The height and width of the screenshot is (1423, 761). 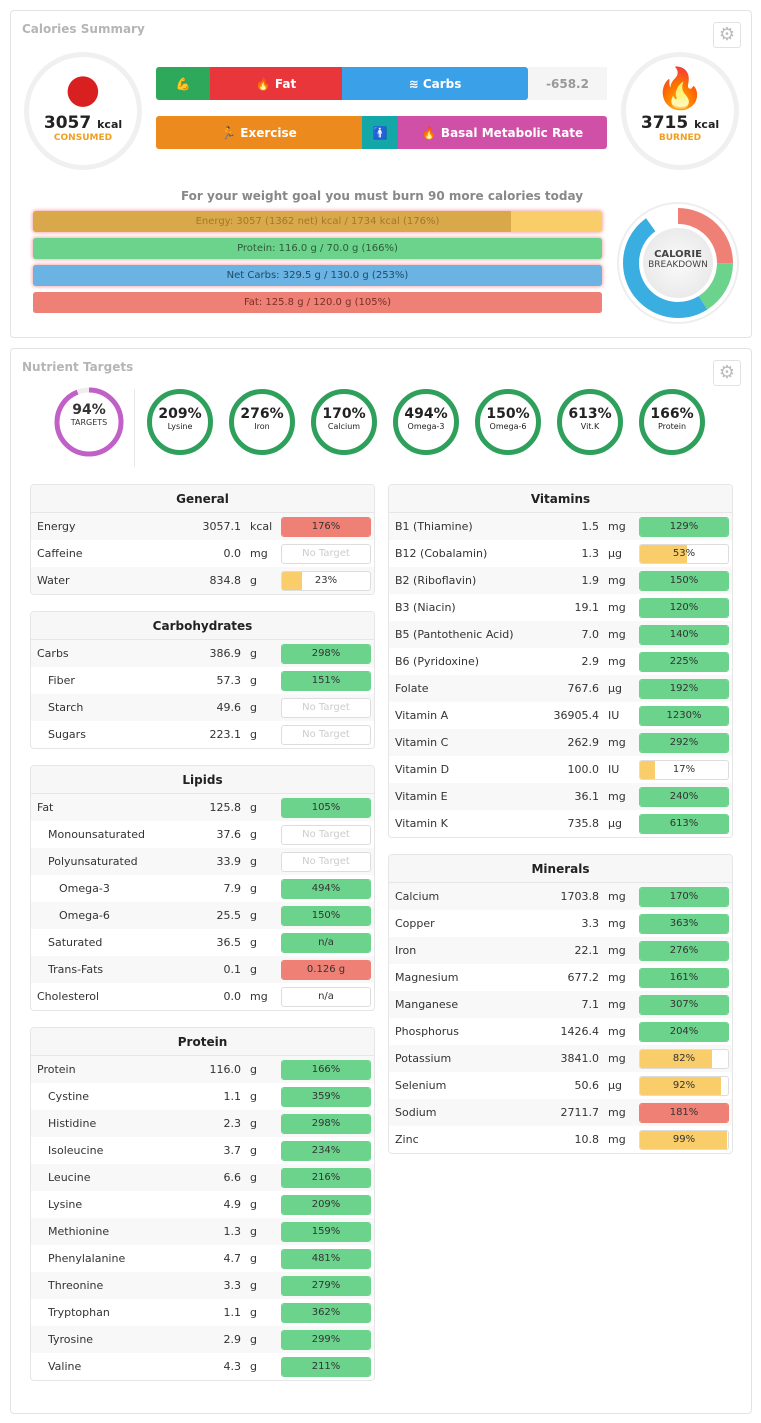 What do you see at coordinates (202, 969) in the screenshot?
I see `table-row: Trans-Fats 0.1 g 0.126 g` at bounding box center [202, 969].